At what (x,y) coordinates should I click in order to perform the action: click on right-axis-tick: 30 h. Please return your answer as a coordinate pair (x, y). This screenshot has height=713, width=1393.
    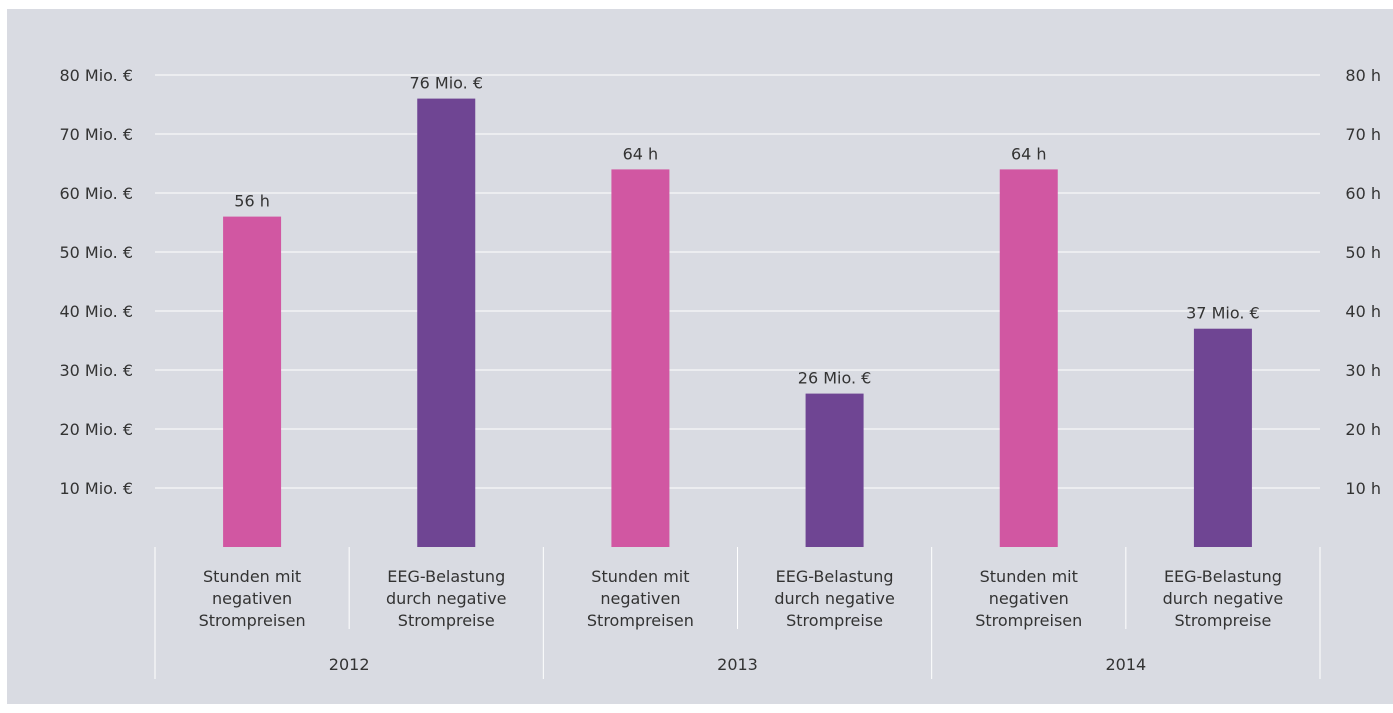
    Looking at the image, I should click on (1363, 370).